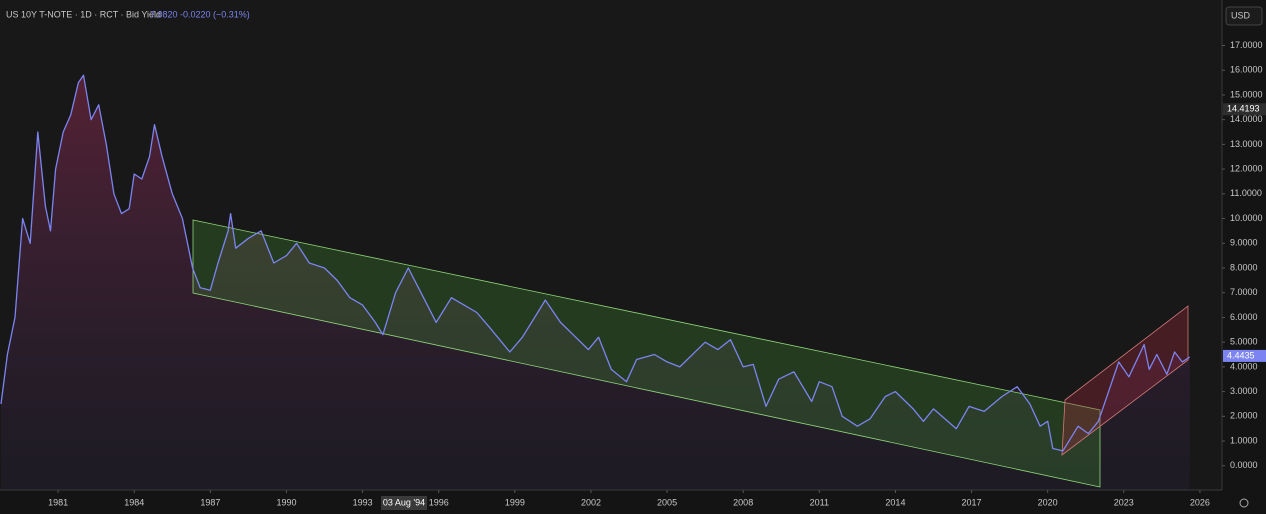 The image size is (1266, 514). Describe the element at coordinates (1244, 243) in the screenshot. I see `y-tick-label: 9.0000` at that location.